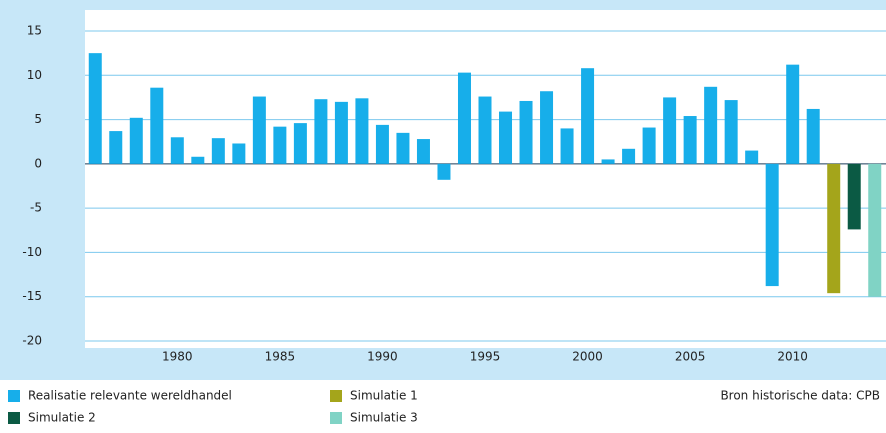 This screenshot has width=886, height=433. What do you see at coordinates (38, 119) in the screenshot?
I see `y-tick-label: 5` at bounding box center [38, 119].